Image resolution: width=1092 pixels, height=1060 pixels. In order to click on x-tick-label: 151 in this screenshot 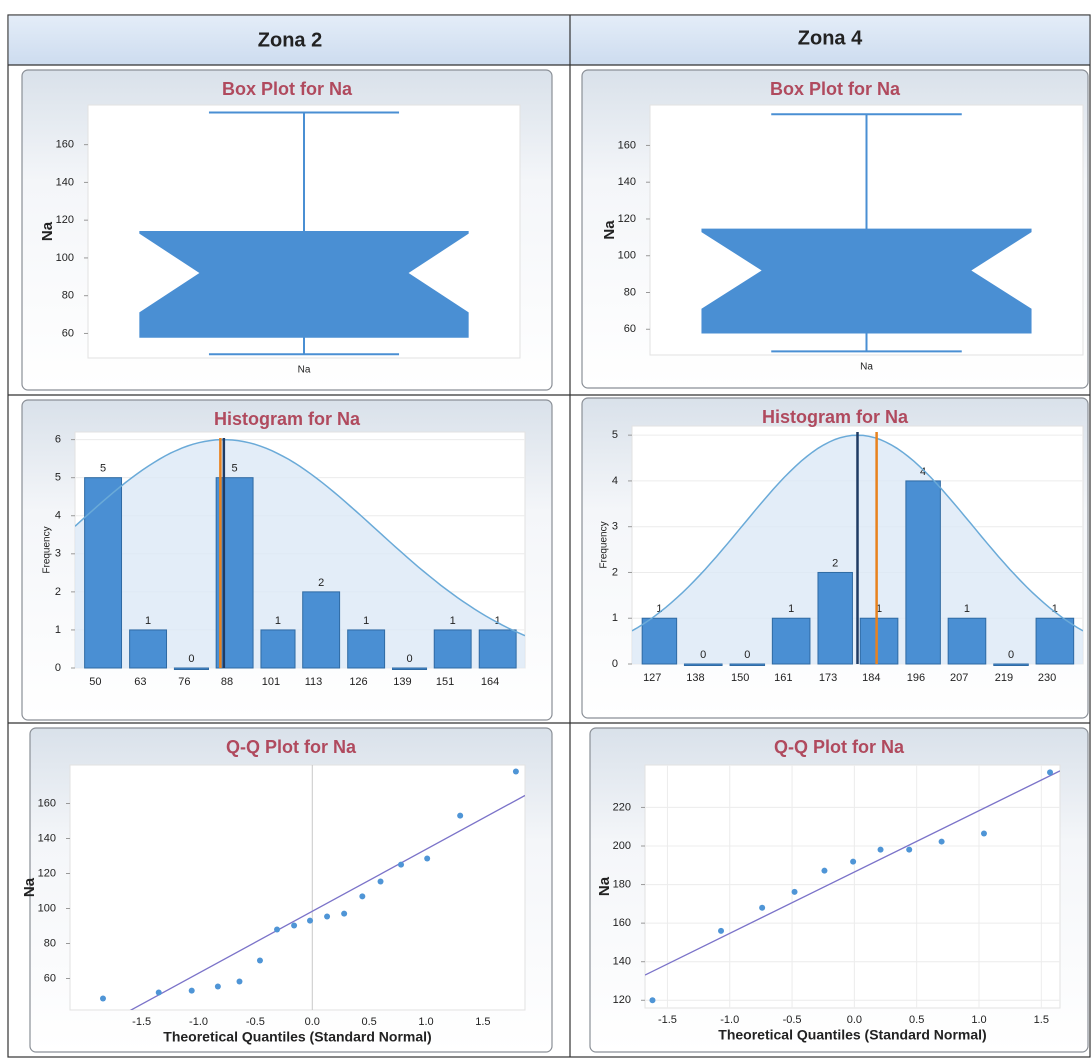, I will do `click(445, 682)`.